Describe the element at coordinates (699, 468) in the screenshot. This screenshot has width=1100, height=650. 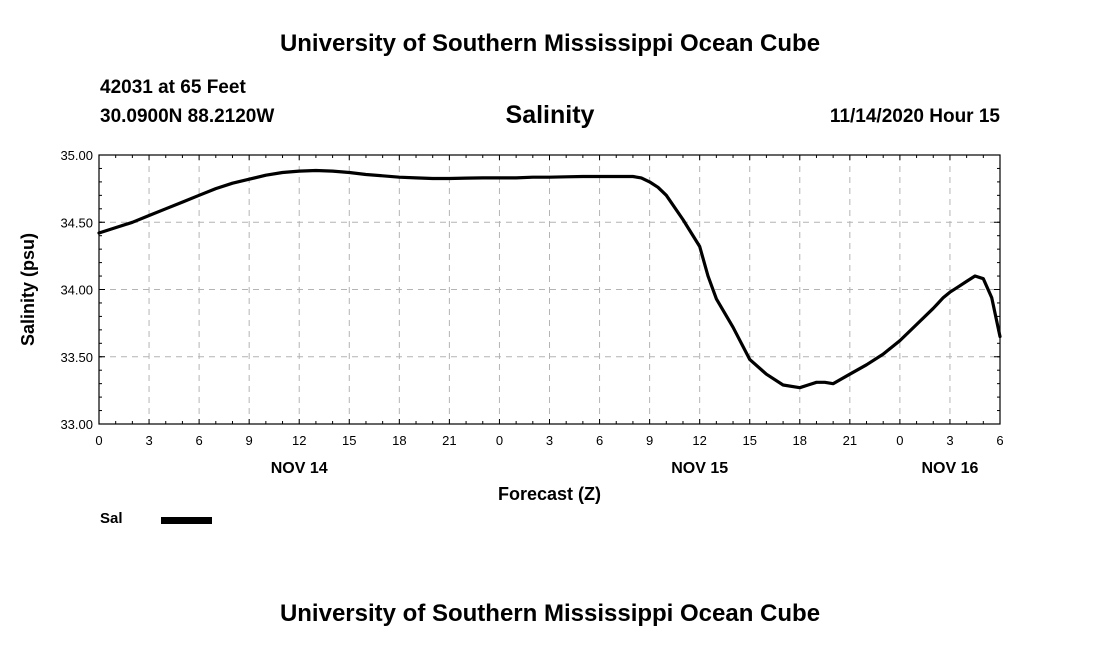
I see `day-label: NOV 15` at that location.